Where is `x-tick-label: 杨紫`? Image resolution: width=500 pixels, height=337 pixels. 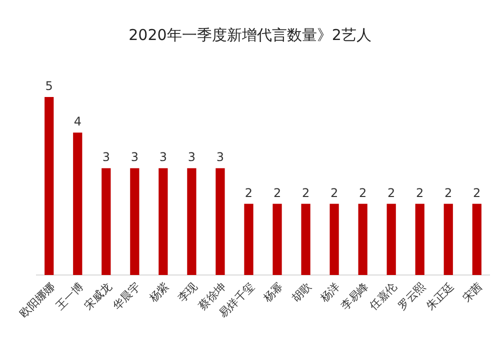
x-tick-label: 杨紫 is located at coordinates (159, 293).